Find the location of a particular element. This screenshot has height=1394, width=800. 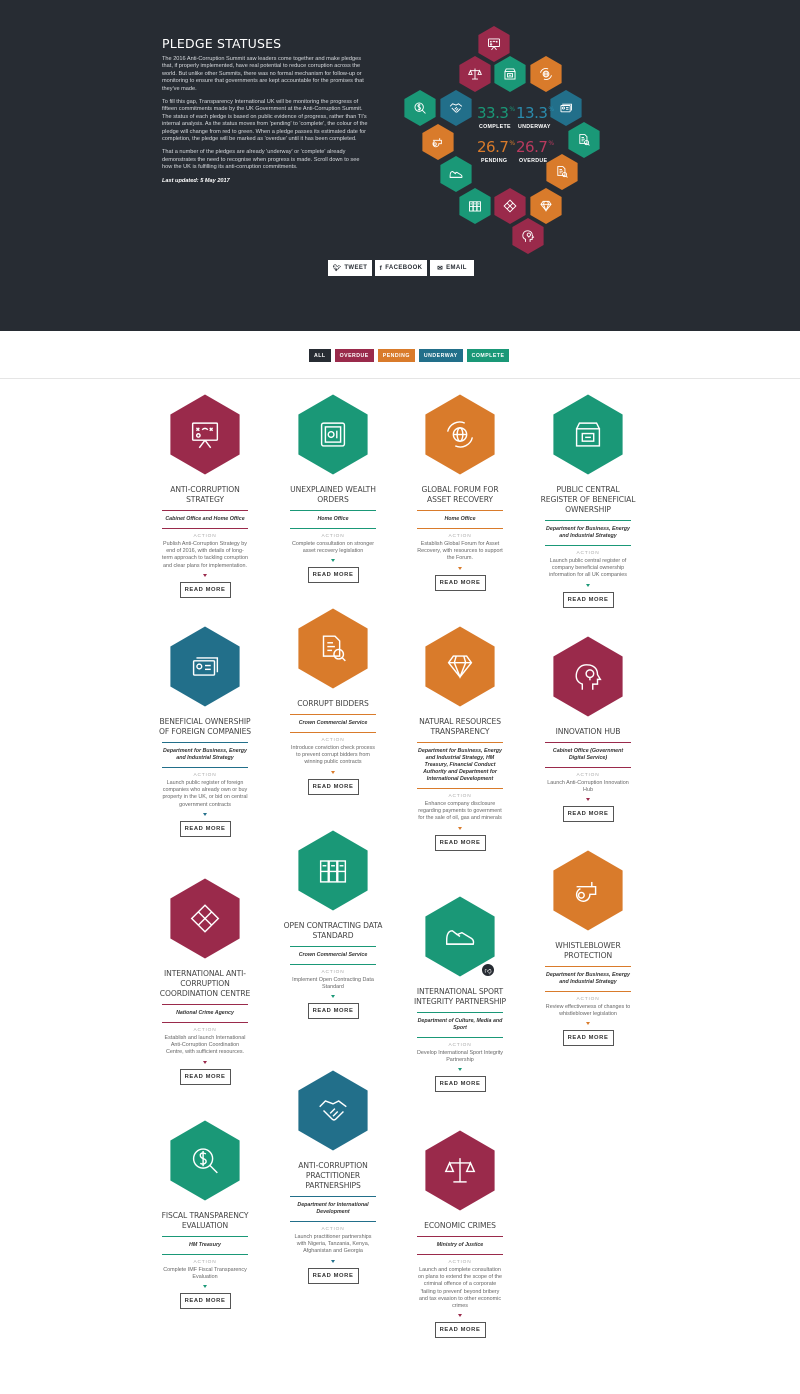

pledge-title: WHISTLEBLOWER PROTECTION is located at coordinates (588, 950).